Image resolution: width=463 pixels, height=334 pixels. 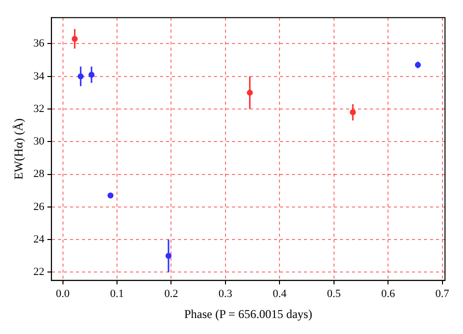 What do you see at coordinates (171, 294) in the screenshot?
I see `x-tick-label: 0.2` at bounding box center [171, 294].